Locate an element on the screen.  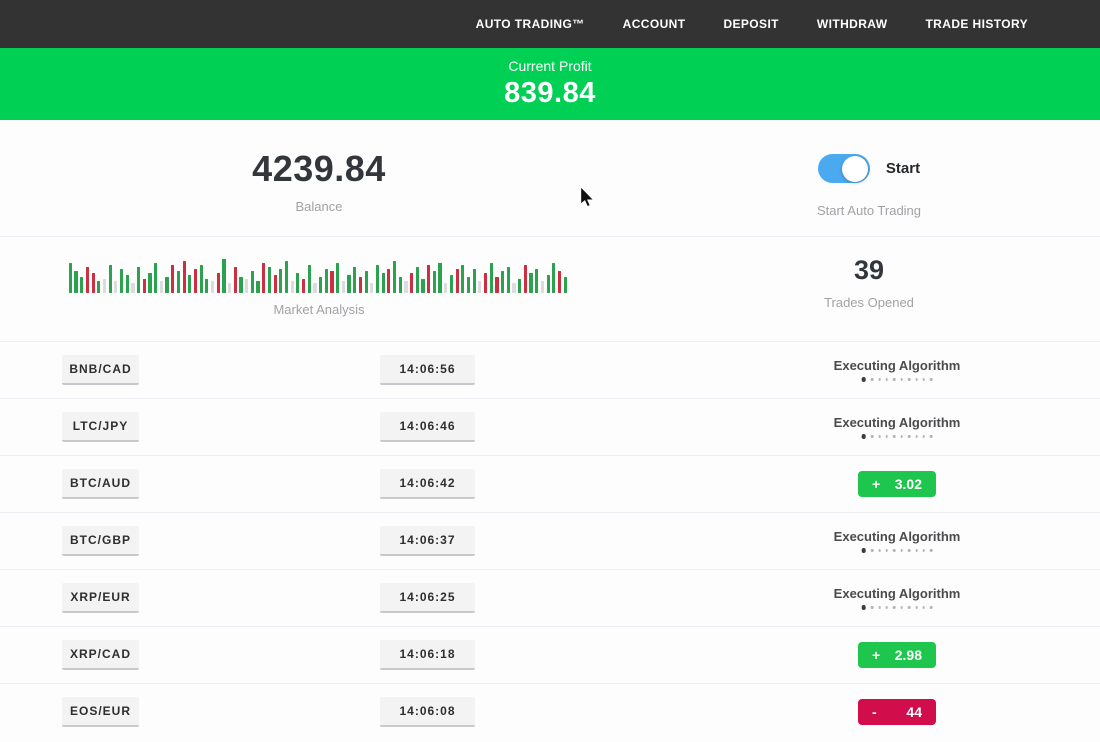
auto-trading-block: Start Start Auto Trading is located at coordinates (869, 192).